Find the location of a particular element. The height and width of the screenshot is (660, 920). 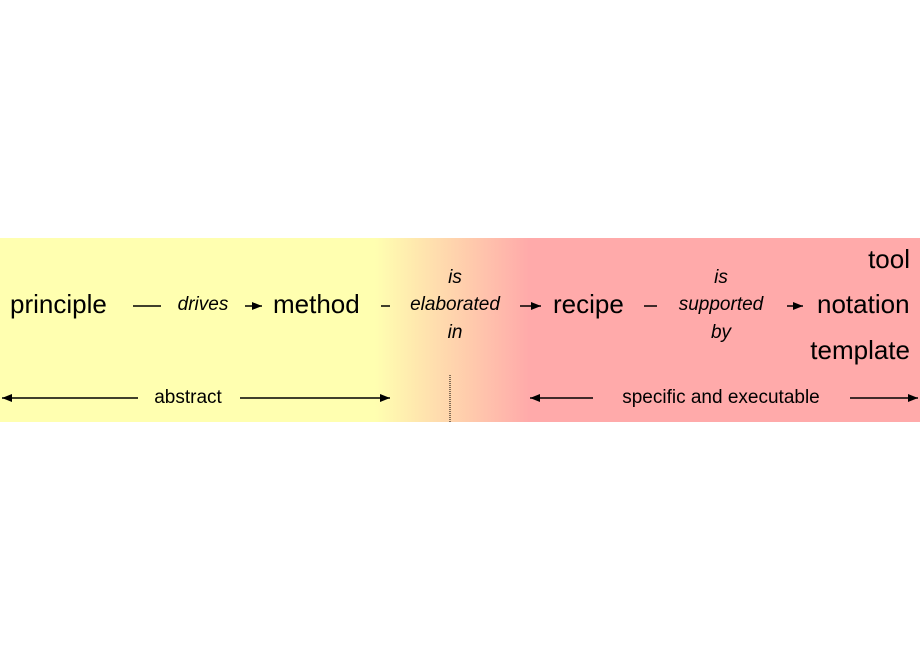

edge-label: in is located at coordinates (455, 332).